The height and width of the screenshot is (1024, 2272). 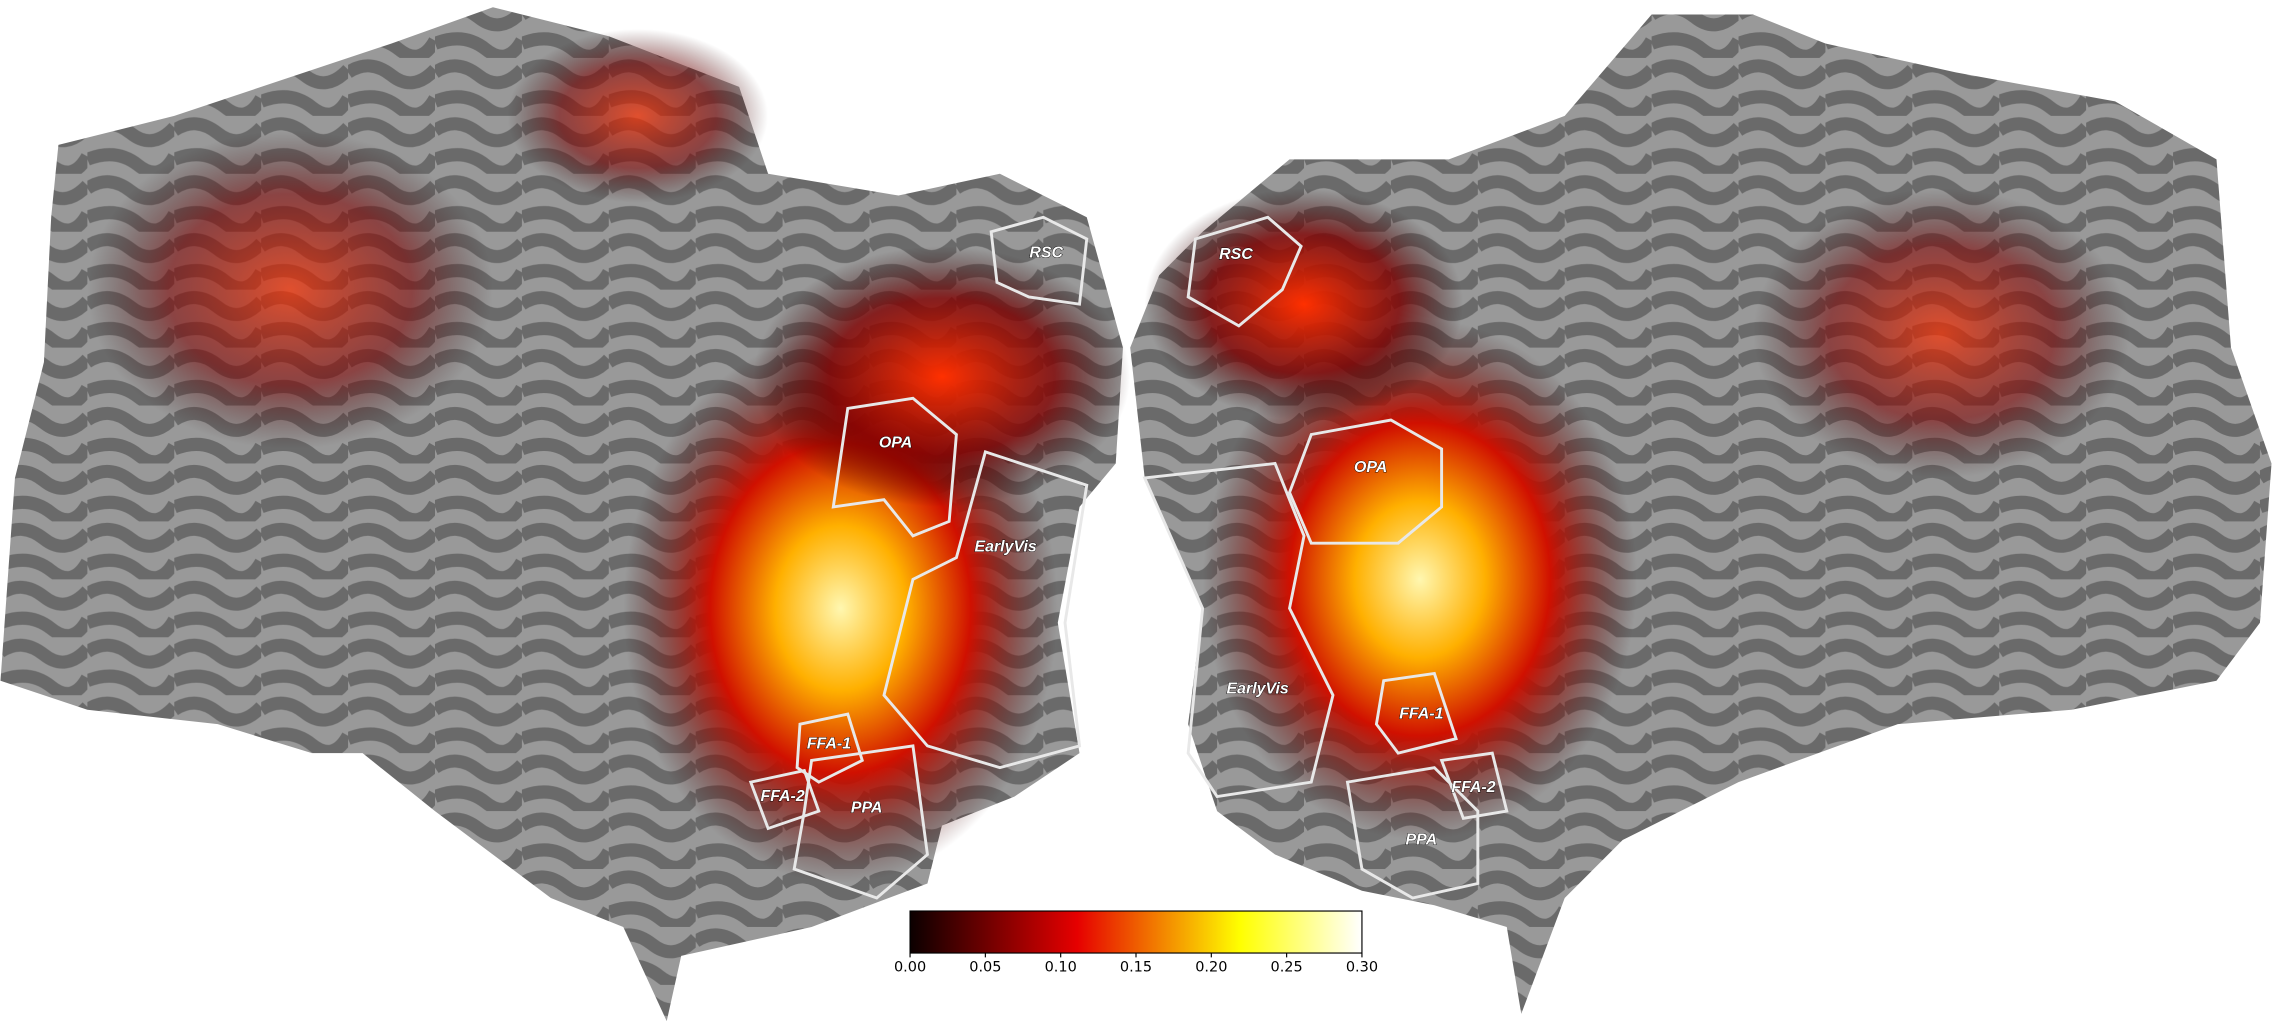 What do you see at coordinates (1211, 968) in the screenshot?
I see `colorbar-tick-label: 0.20` at bounding box center [1211, 968].